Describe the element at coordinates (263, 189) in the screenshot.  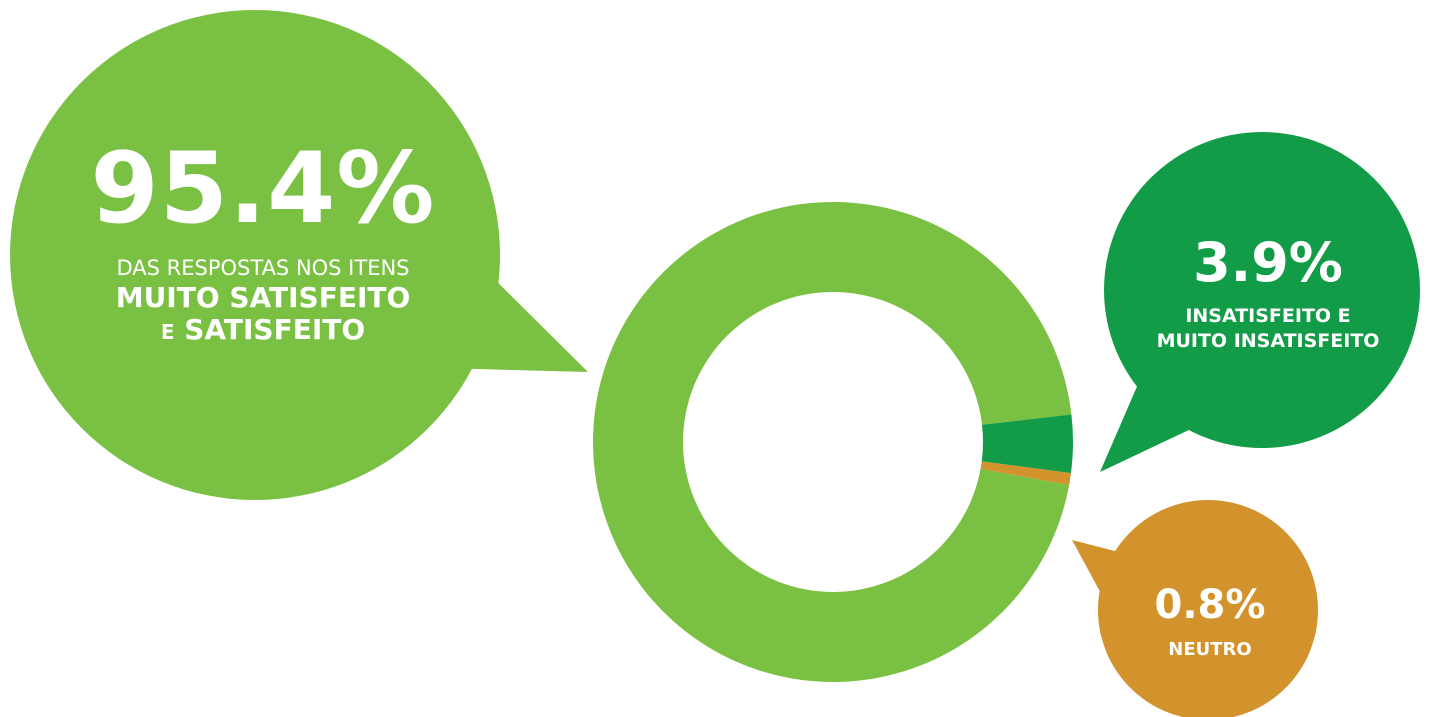
I see `callout-main-value: 95.4%` at that location.